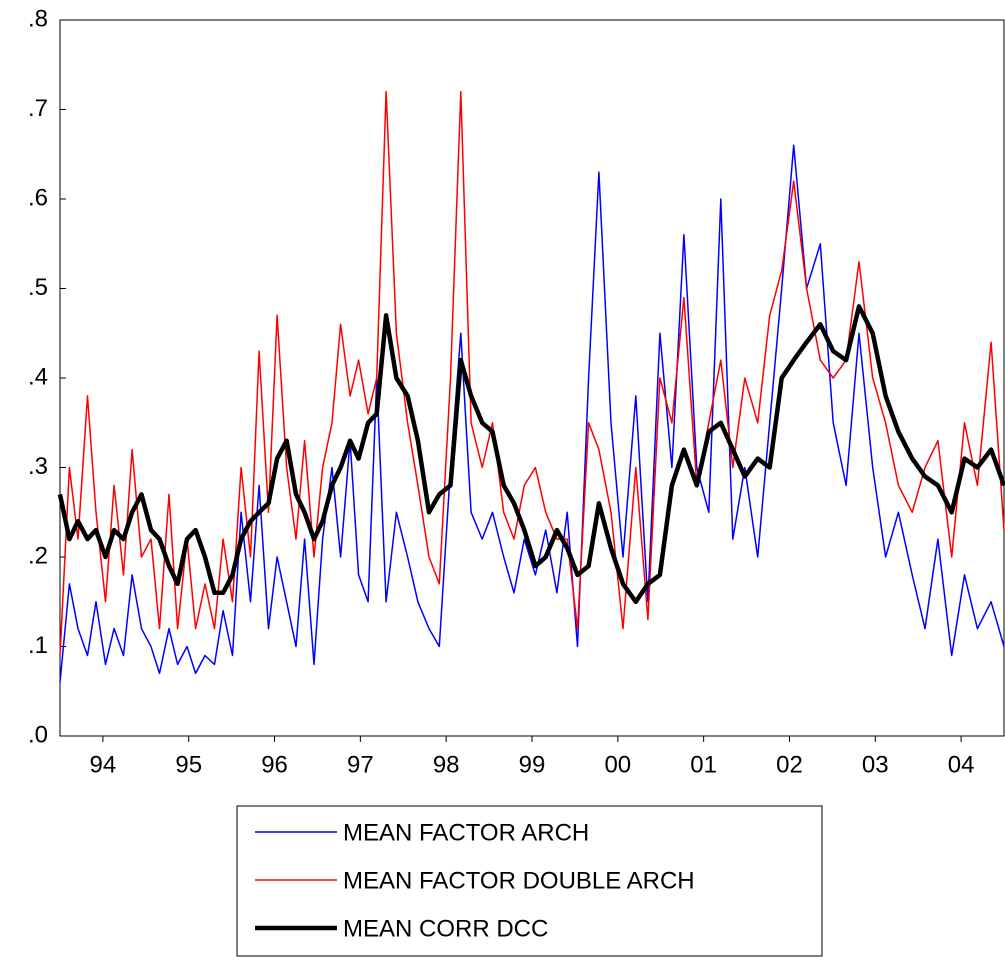 This screenshot has width=1005, height=974. I want to click on y-tick-label: .7, so click(38, 108).